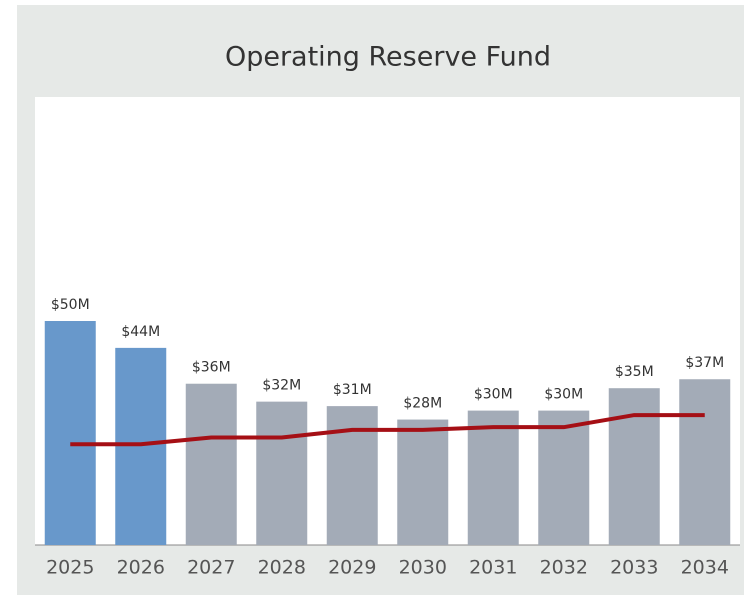  I want to click on data-label: $50M, so click(70, 305).